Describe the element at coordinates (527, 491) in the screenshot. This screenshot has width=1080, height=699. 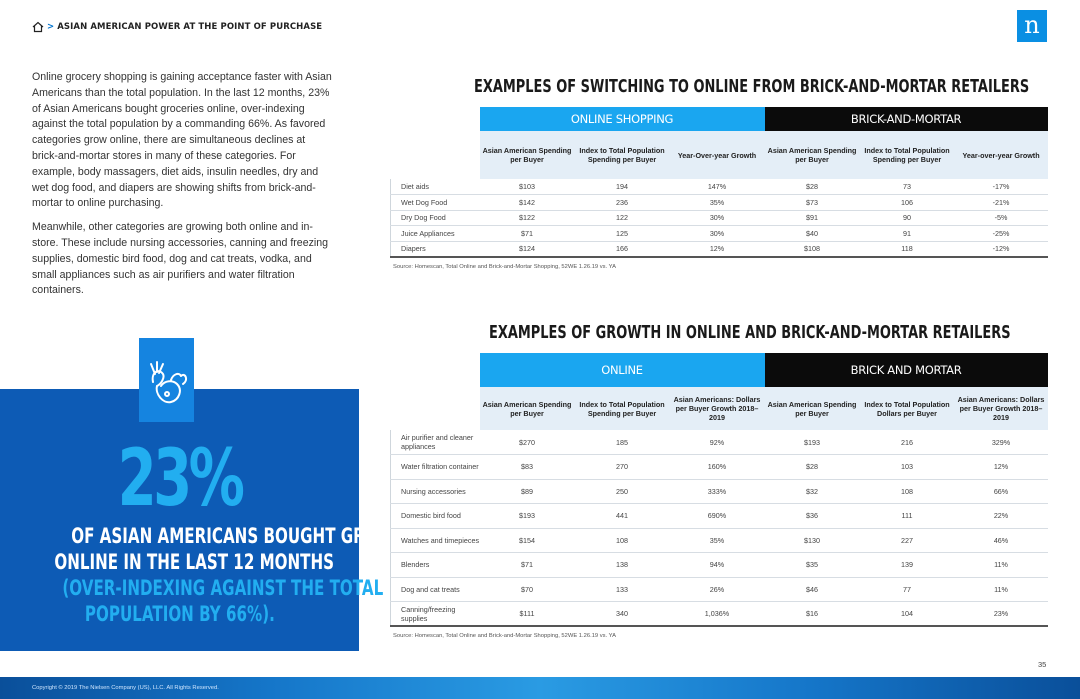
I see `table-cell: $89` at that location.